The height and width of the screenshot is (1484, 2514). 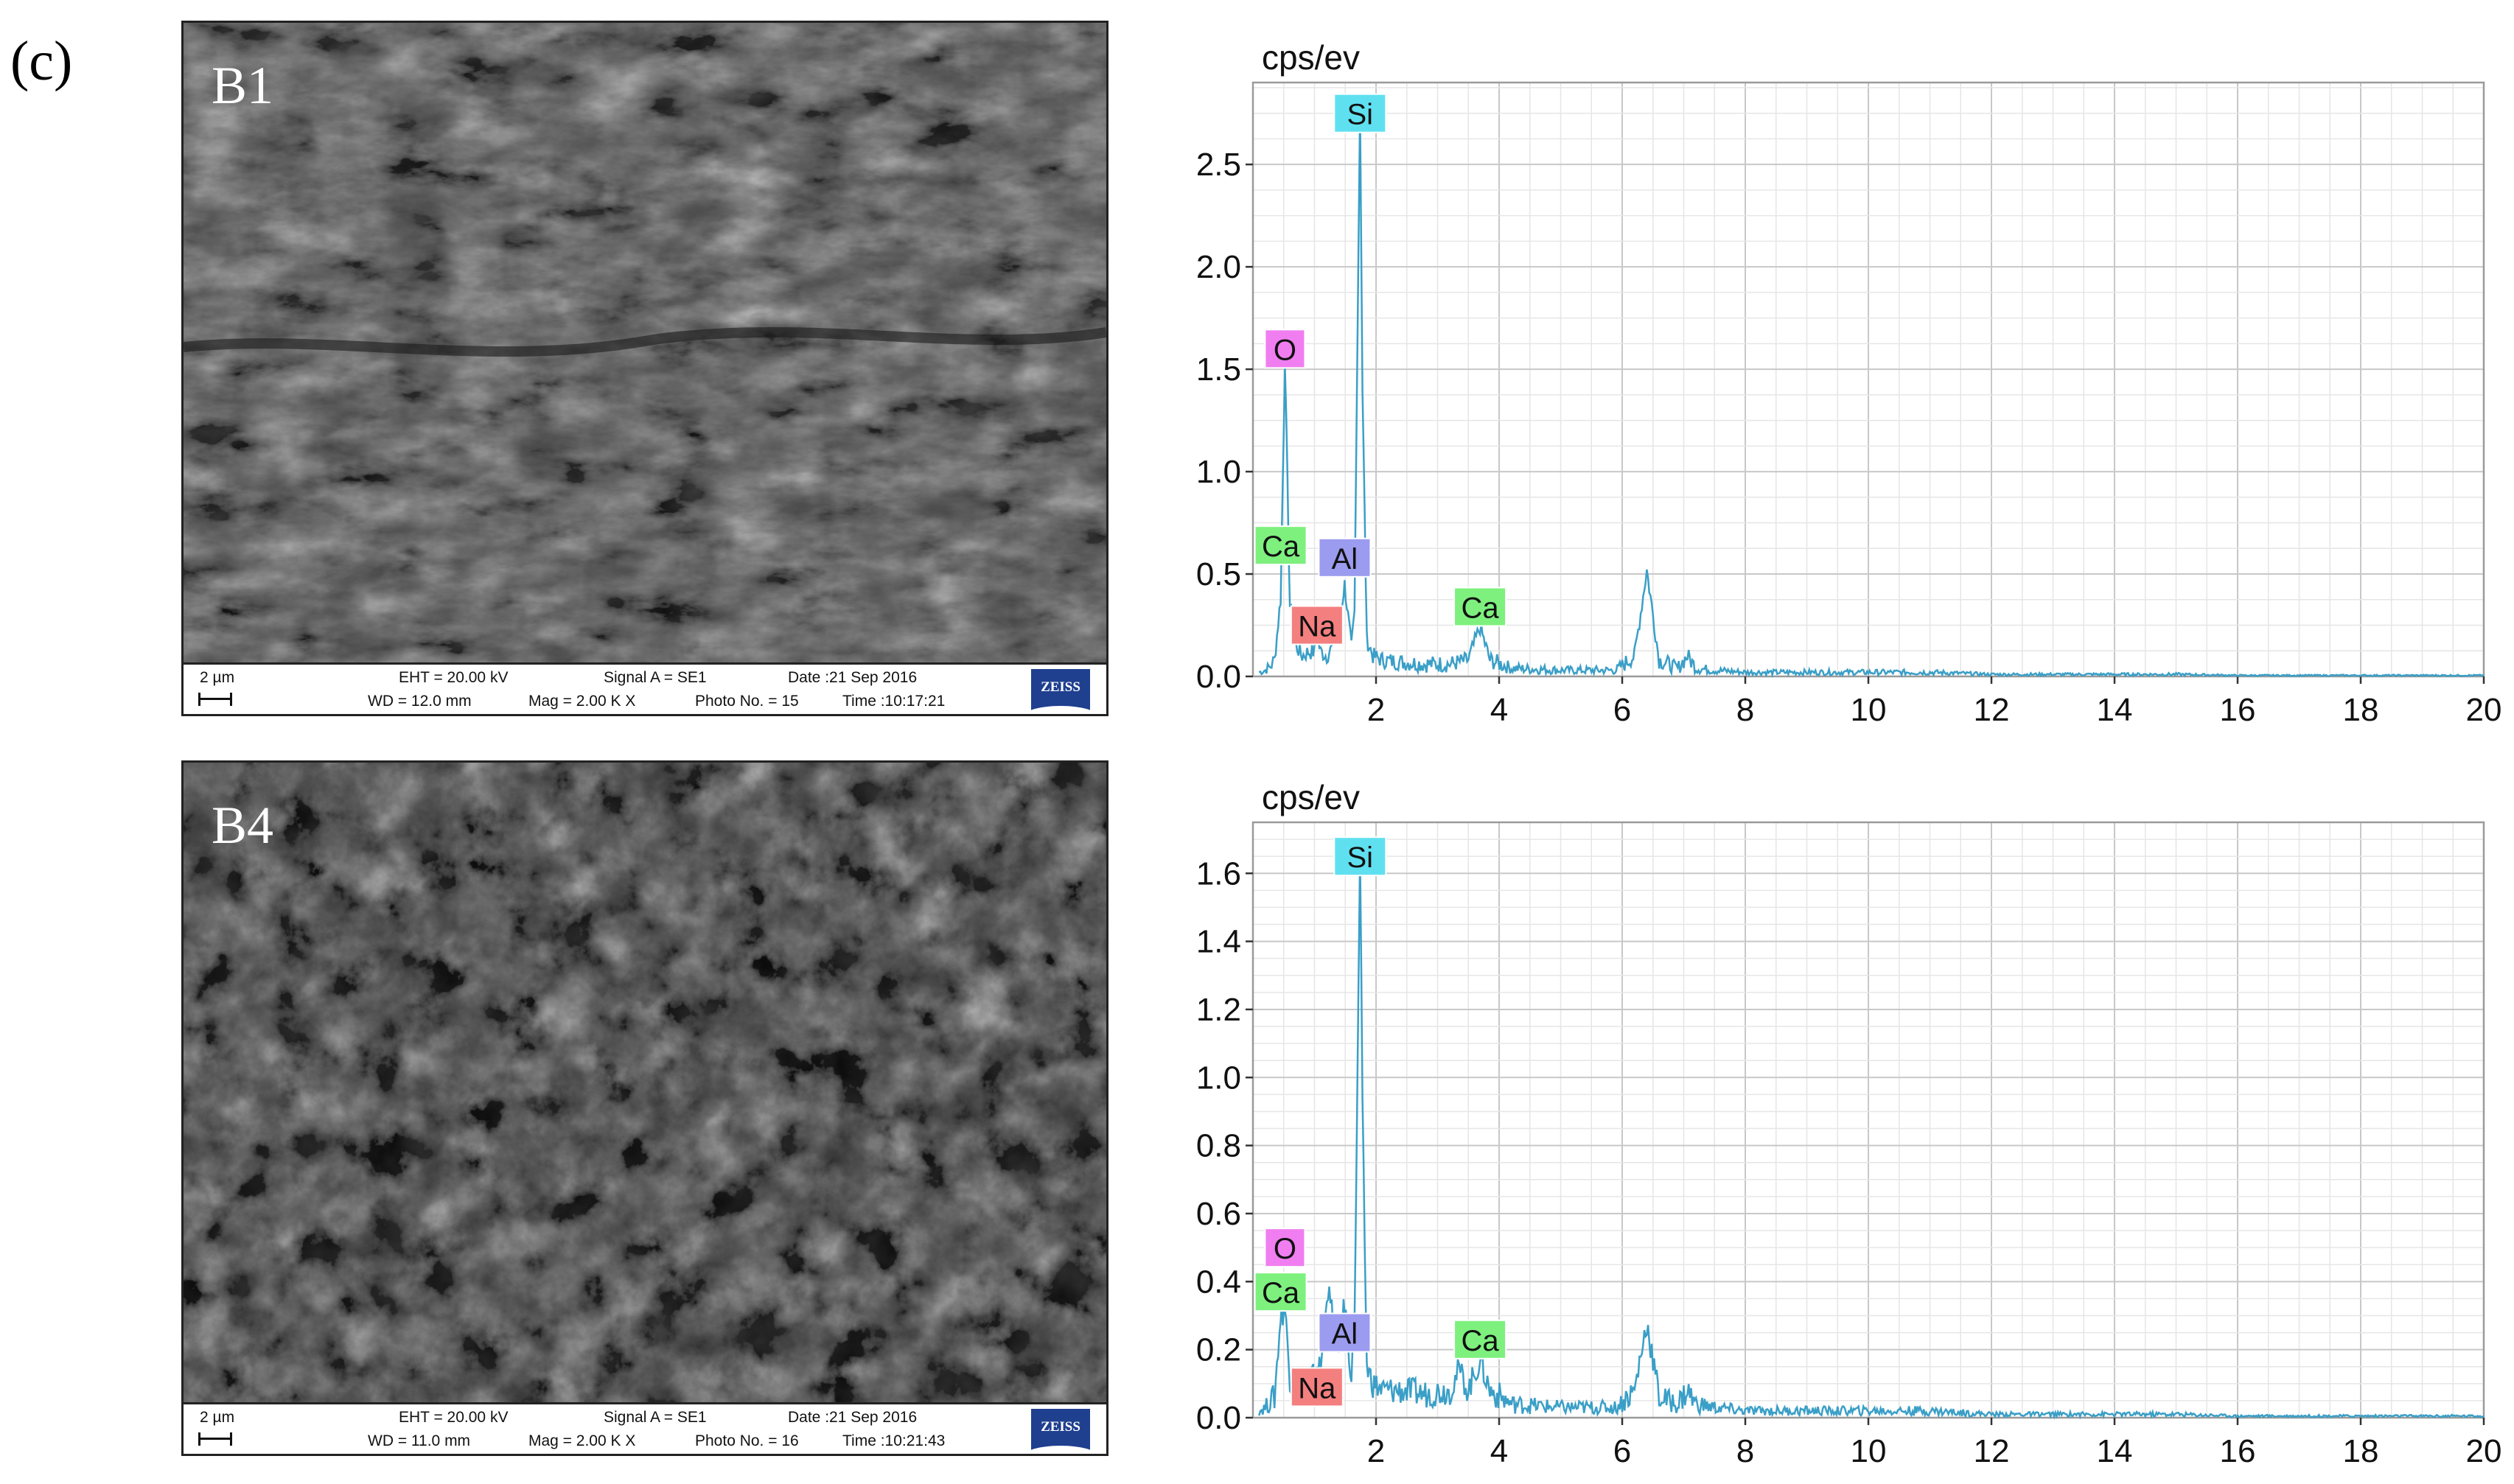 I want to click on y-tick-label: 0.8, so click(x=1218, y=1146).